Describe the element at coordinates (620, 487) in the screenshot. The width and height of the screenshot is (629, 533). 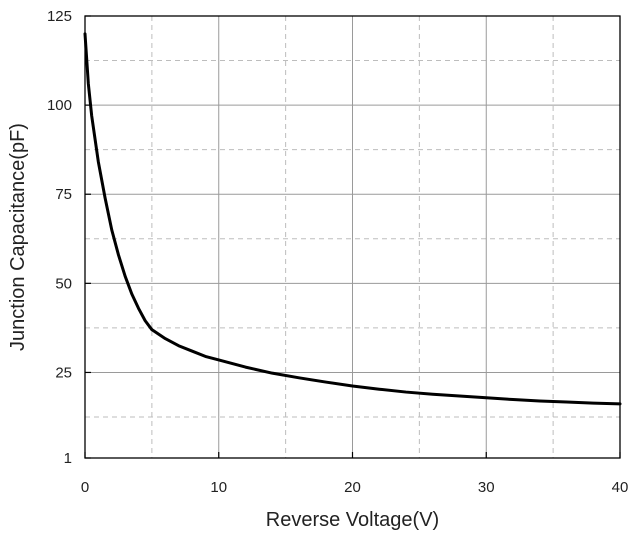
I see `x-tick-label: 40` at that location.